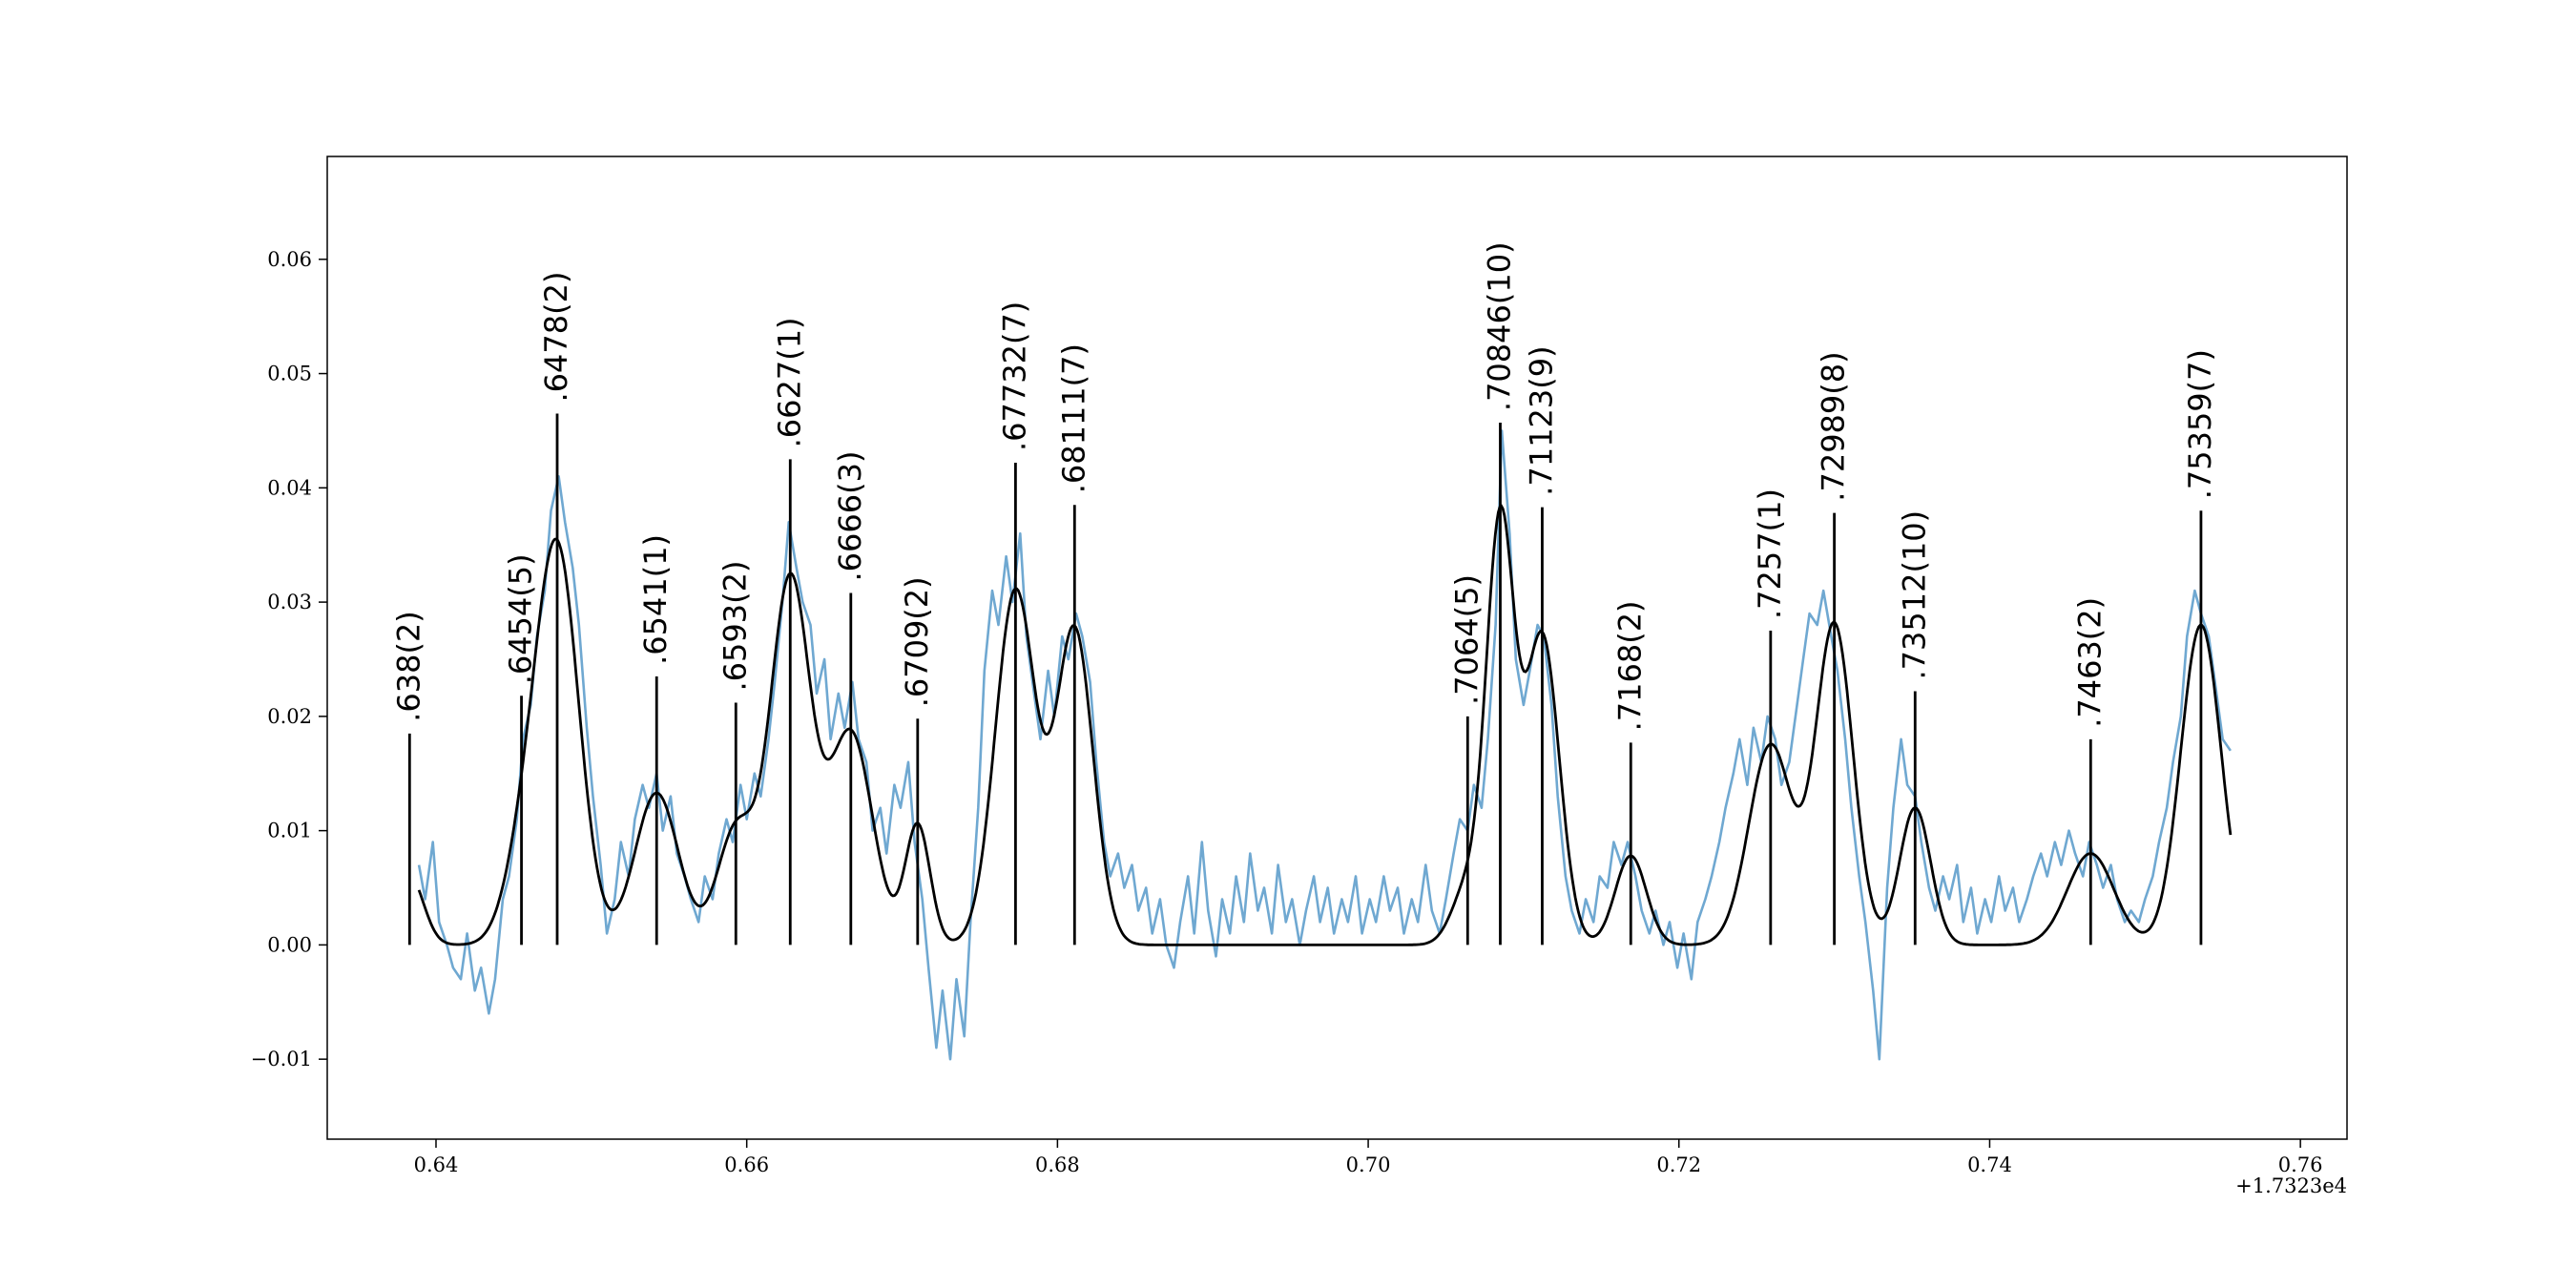 Image resolution: width=2576 pixels, height=1288 pixels. Describe the element at coordinates (1834, 426) in the screenshot. I see `peak-label: .72989(8)` at that location.